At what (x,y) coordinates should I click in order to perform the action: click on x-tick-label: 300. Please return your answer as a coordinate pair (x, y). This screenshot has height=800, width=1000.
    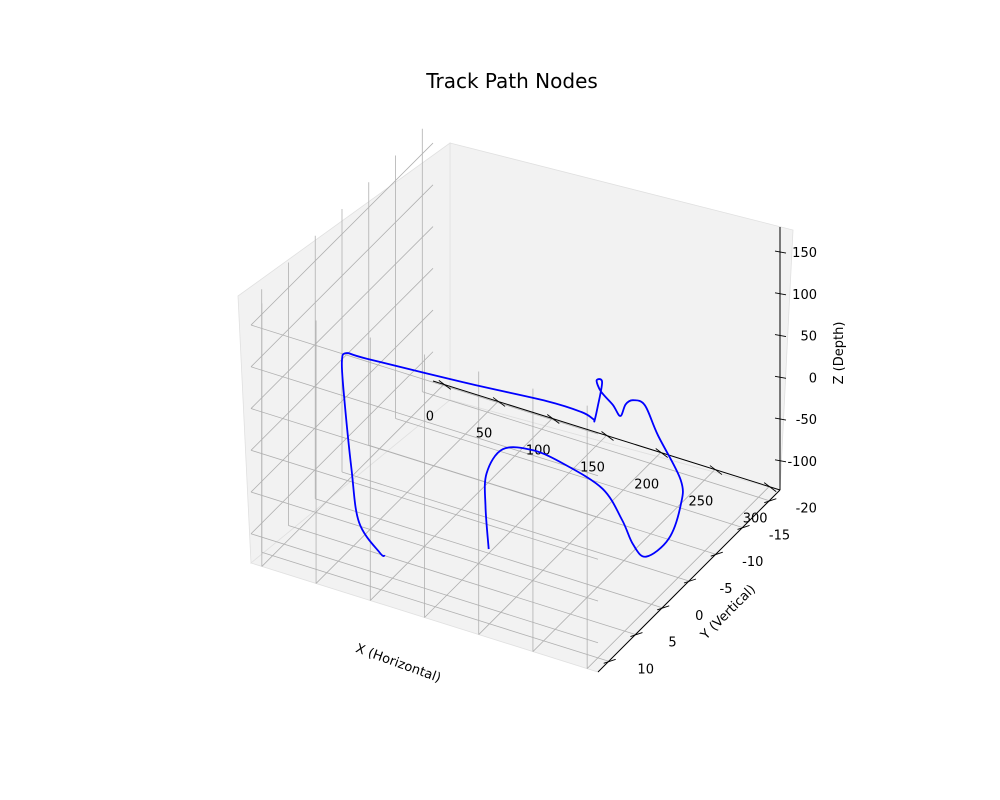
    Looking at the image, I should click on (755, 519).